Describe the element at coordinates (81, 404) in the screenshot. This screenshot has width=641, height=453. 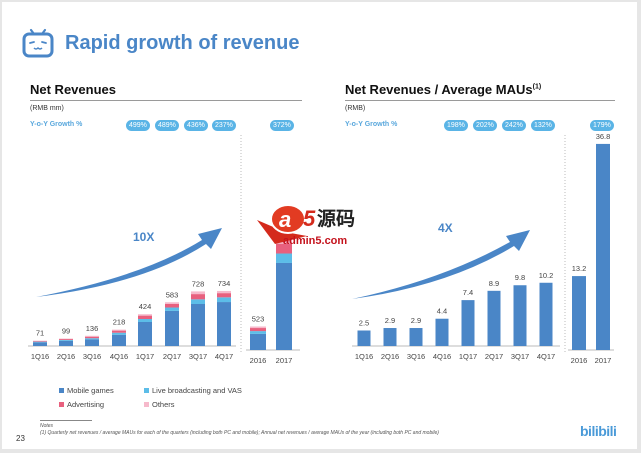
I see `legend-item: Advertising` at that location.